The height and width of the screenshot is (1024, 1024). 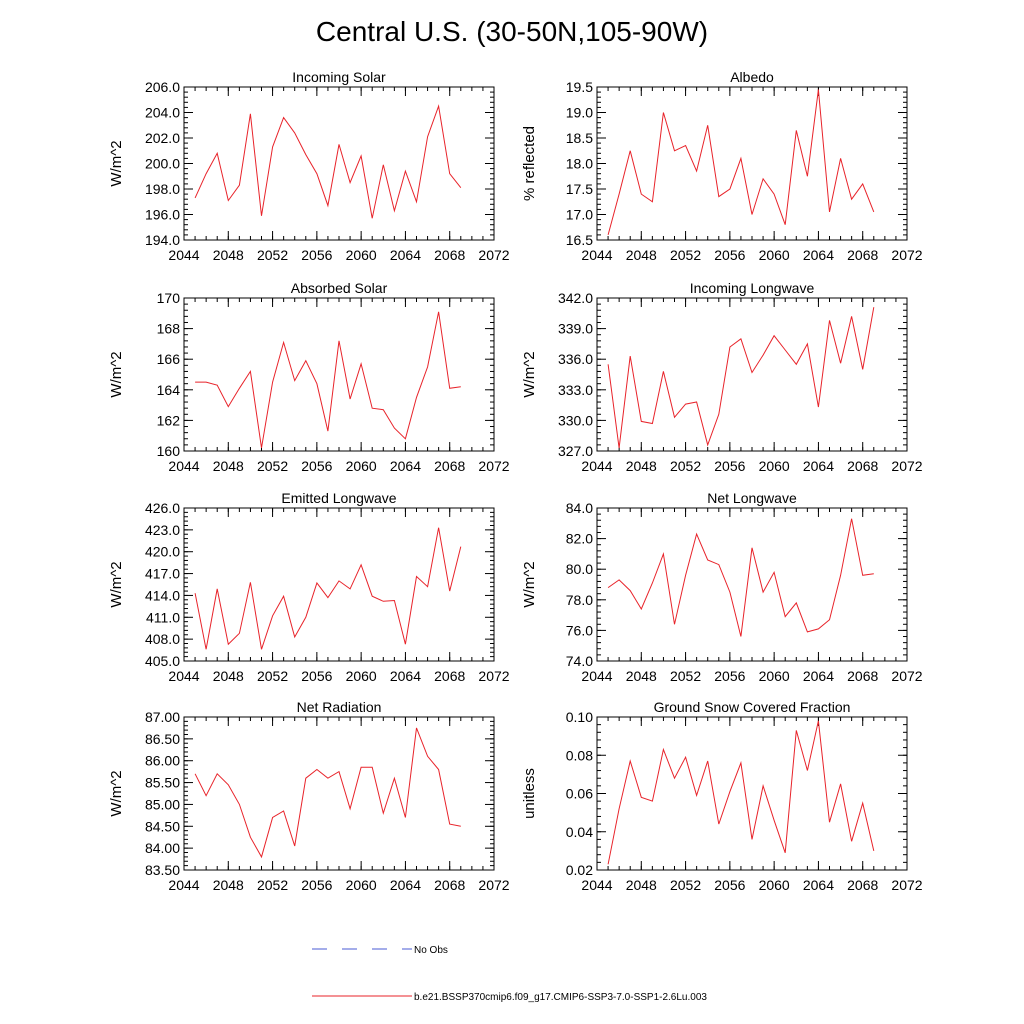 I want to click on incoming-longwave-x-tick-label: 2064, so click(x=818, y=466).